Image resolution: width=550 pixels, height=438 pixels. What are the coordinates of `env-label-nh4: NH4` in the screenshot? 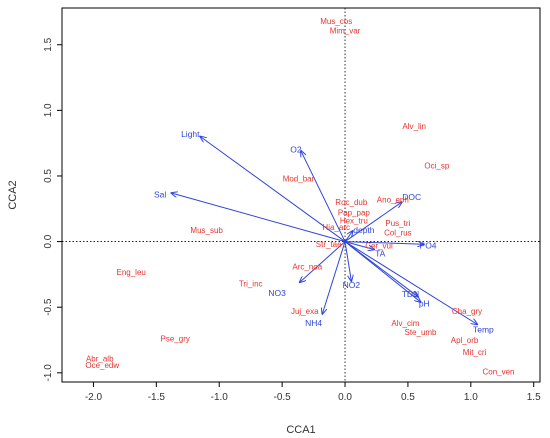 It's located at (313, 323).